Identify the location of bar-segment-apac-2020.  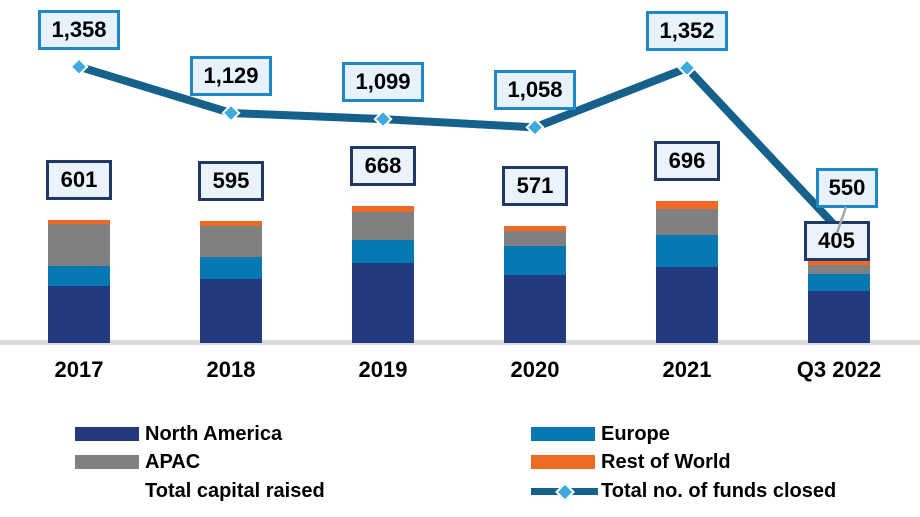
(535, 239).